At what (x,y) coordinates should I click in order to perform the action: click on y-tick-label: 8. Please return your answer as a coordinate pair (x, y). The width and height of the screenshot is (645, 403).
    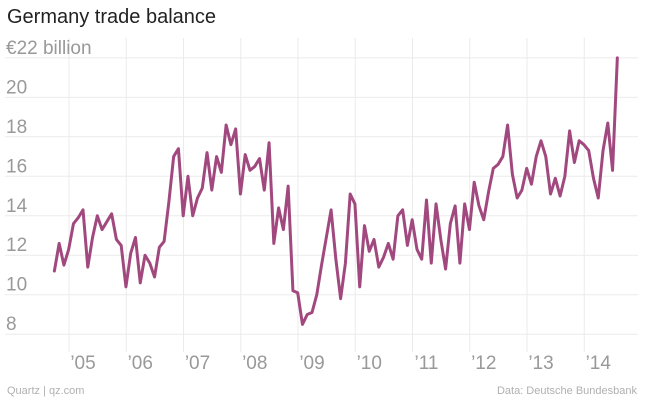
    Looking at the image, I should click on (11, 324).